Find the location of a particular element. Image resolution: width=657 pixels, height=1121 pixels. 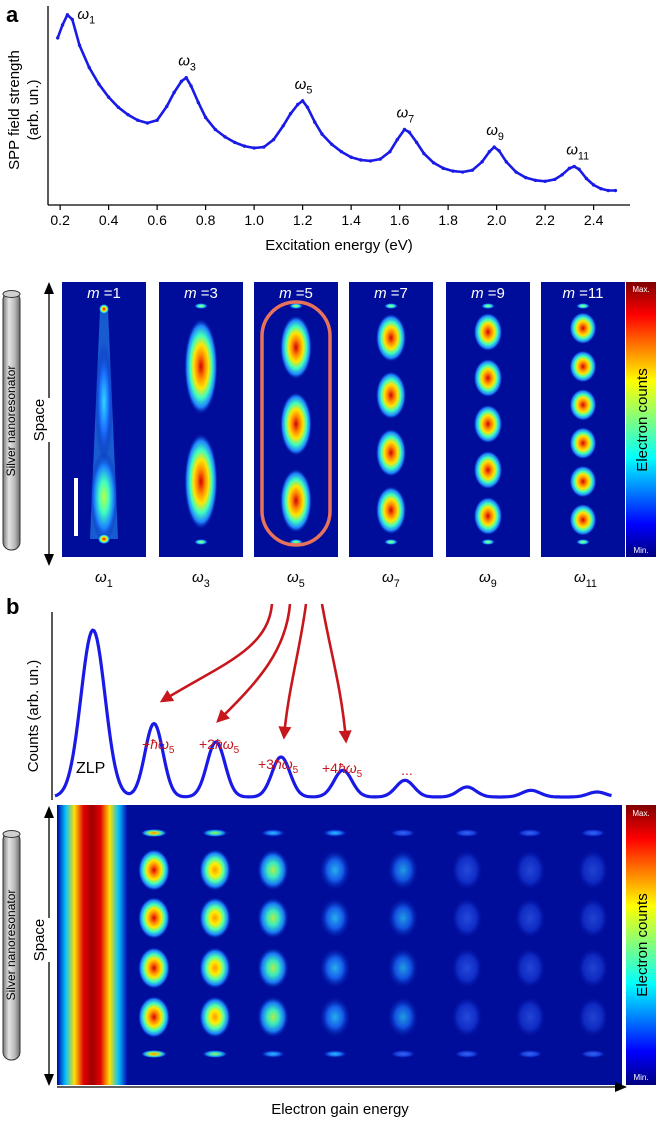

colorbar-bottom-max: Max. is located at coordinates (640, 813).